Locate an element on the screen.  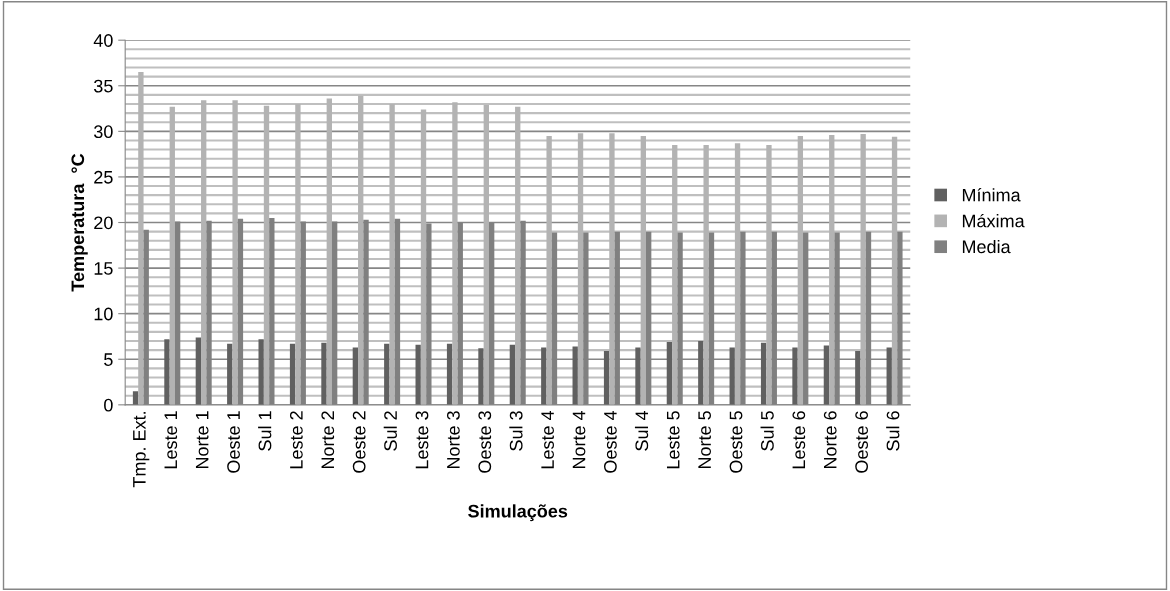
x-tick-label: Leste 3 is located at coordinates (422, 440).